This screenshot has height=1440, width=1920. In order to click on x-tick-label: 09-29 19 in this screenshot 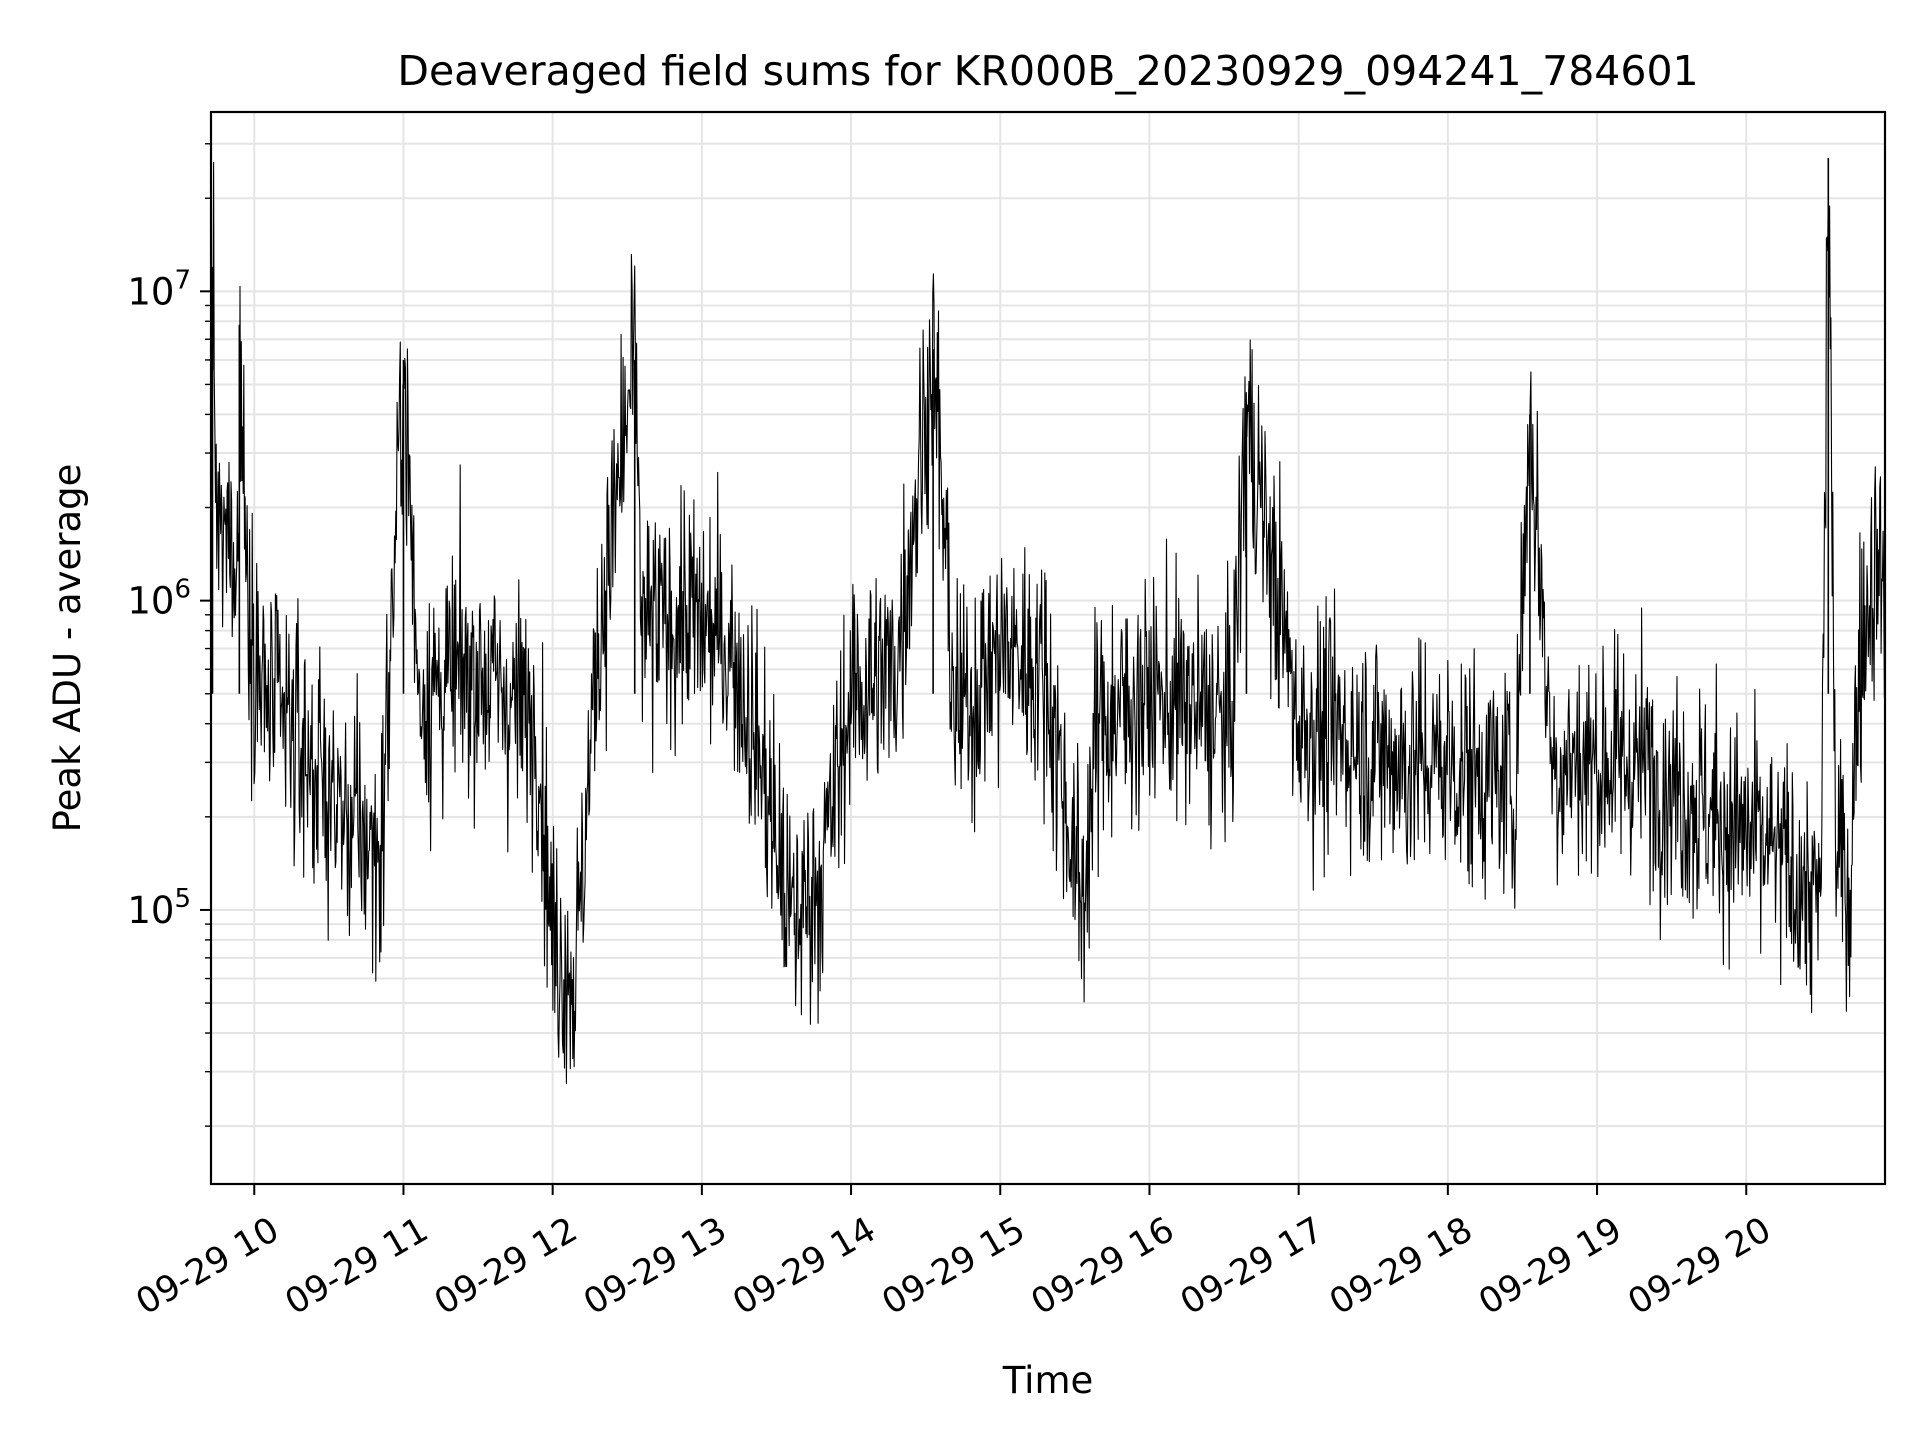, I will do `click(1550, 1266)`.